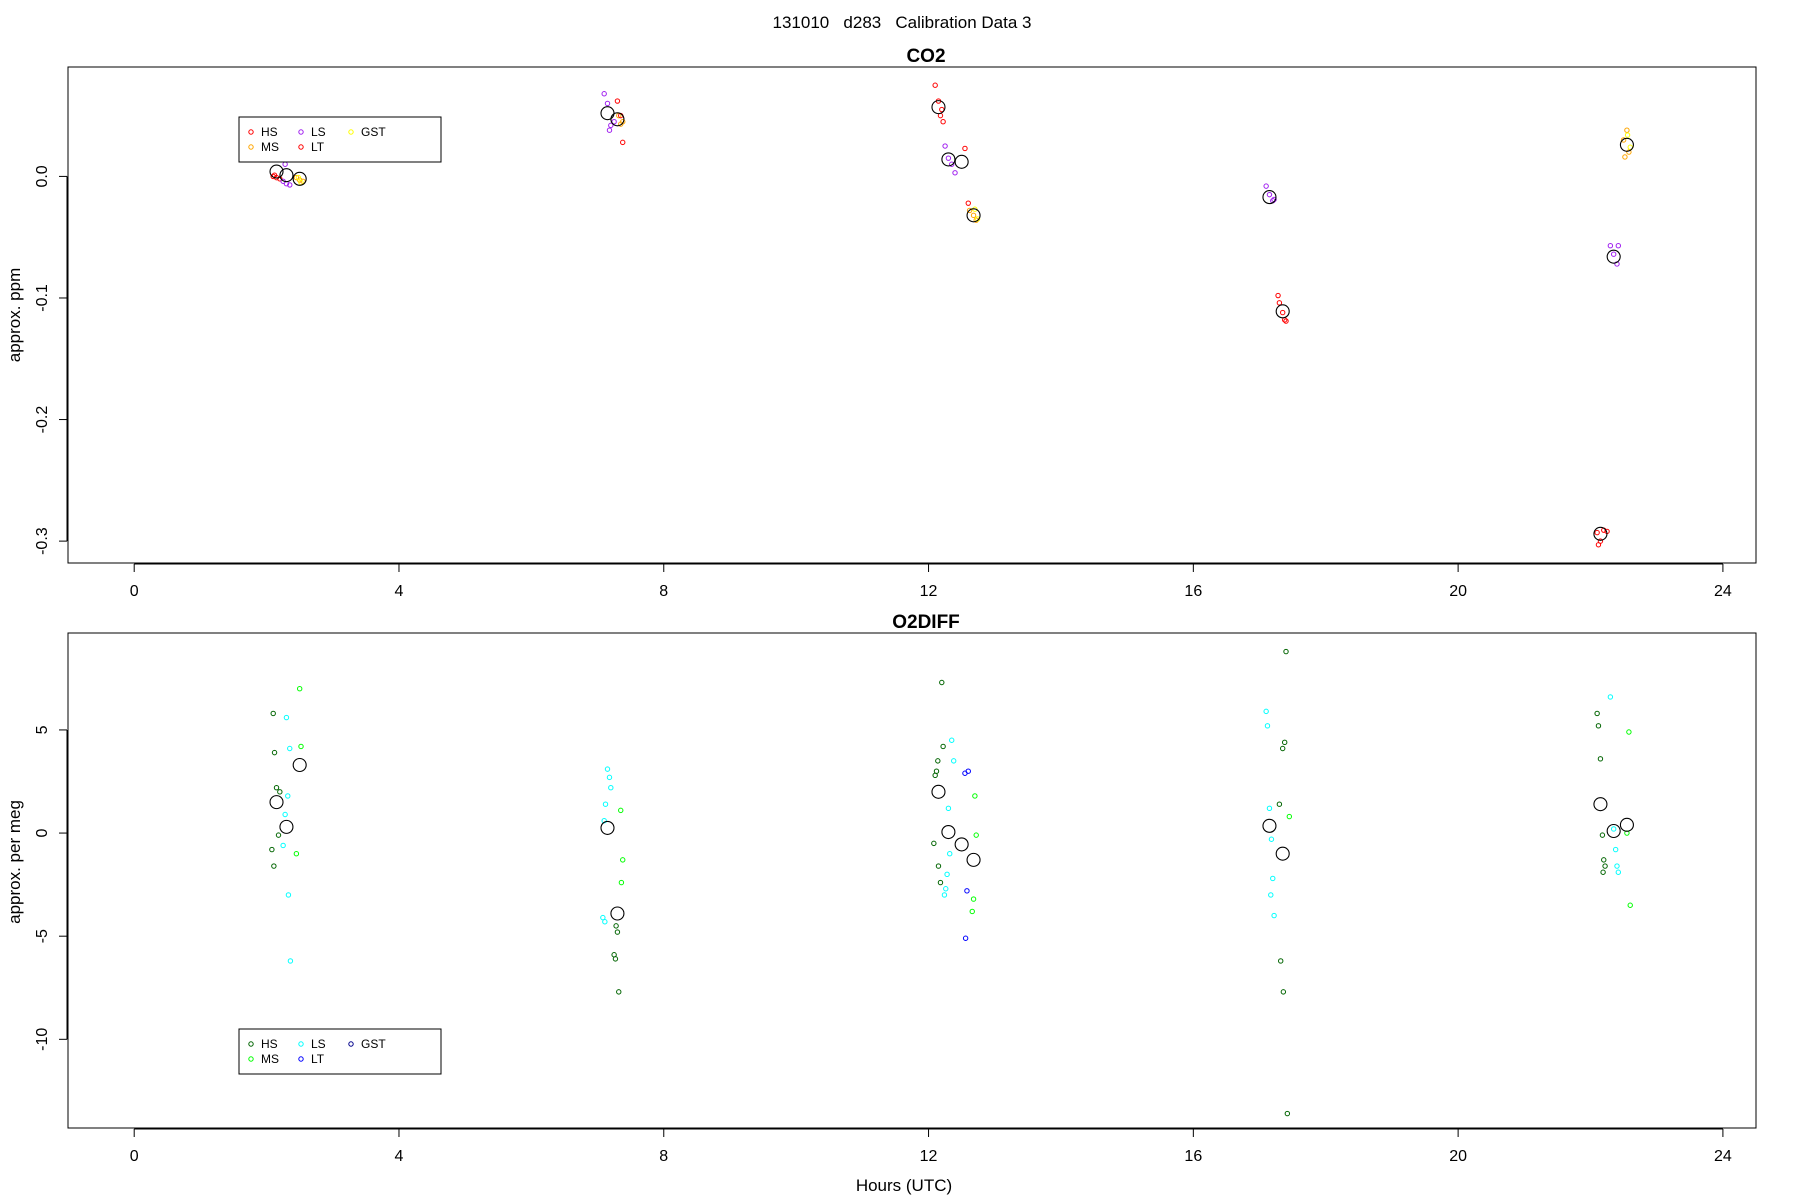 The height and width of the screenshot is (1200, 1800). I want to click on co2-y-axis-label: approx. ppm, so click(14, 315).